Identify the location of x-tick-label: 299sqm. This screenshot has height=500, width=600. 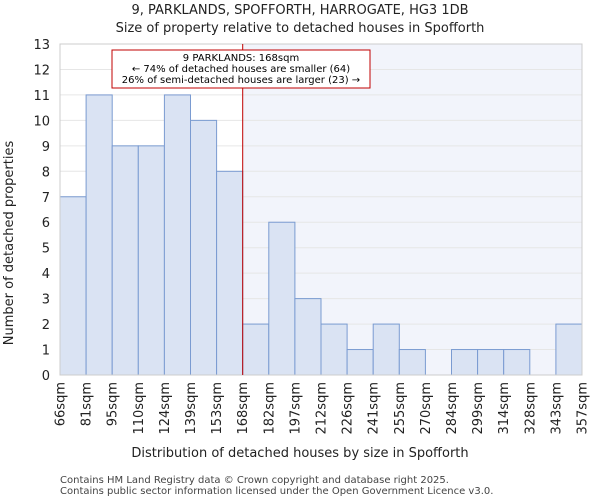
(478, 408).